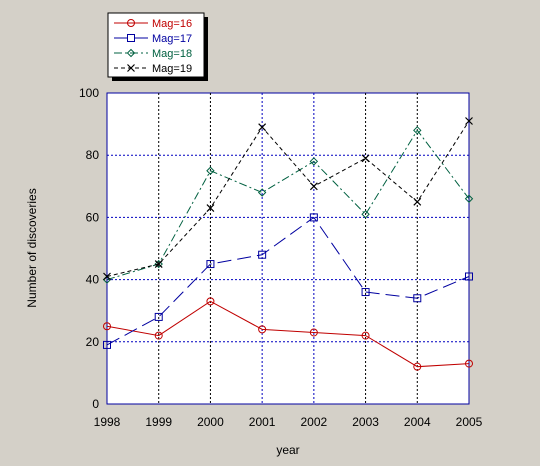  I want to click on x-tick-label: 2002, so click(314, 422).